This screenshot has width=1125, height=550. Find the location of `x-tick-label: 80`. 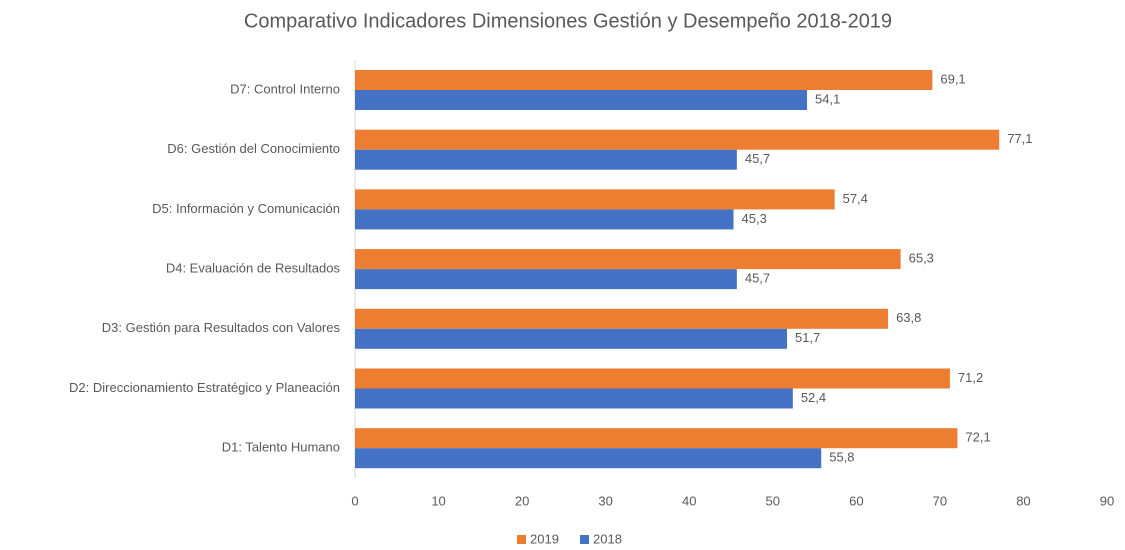

x-tick-label: 80 is located at coordinates (1023, 500).